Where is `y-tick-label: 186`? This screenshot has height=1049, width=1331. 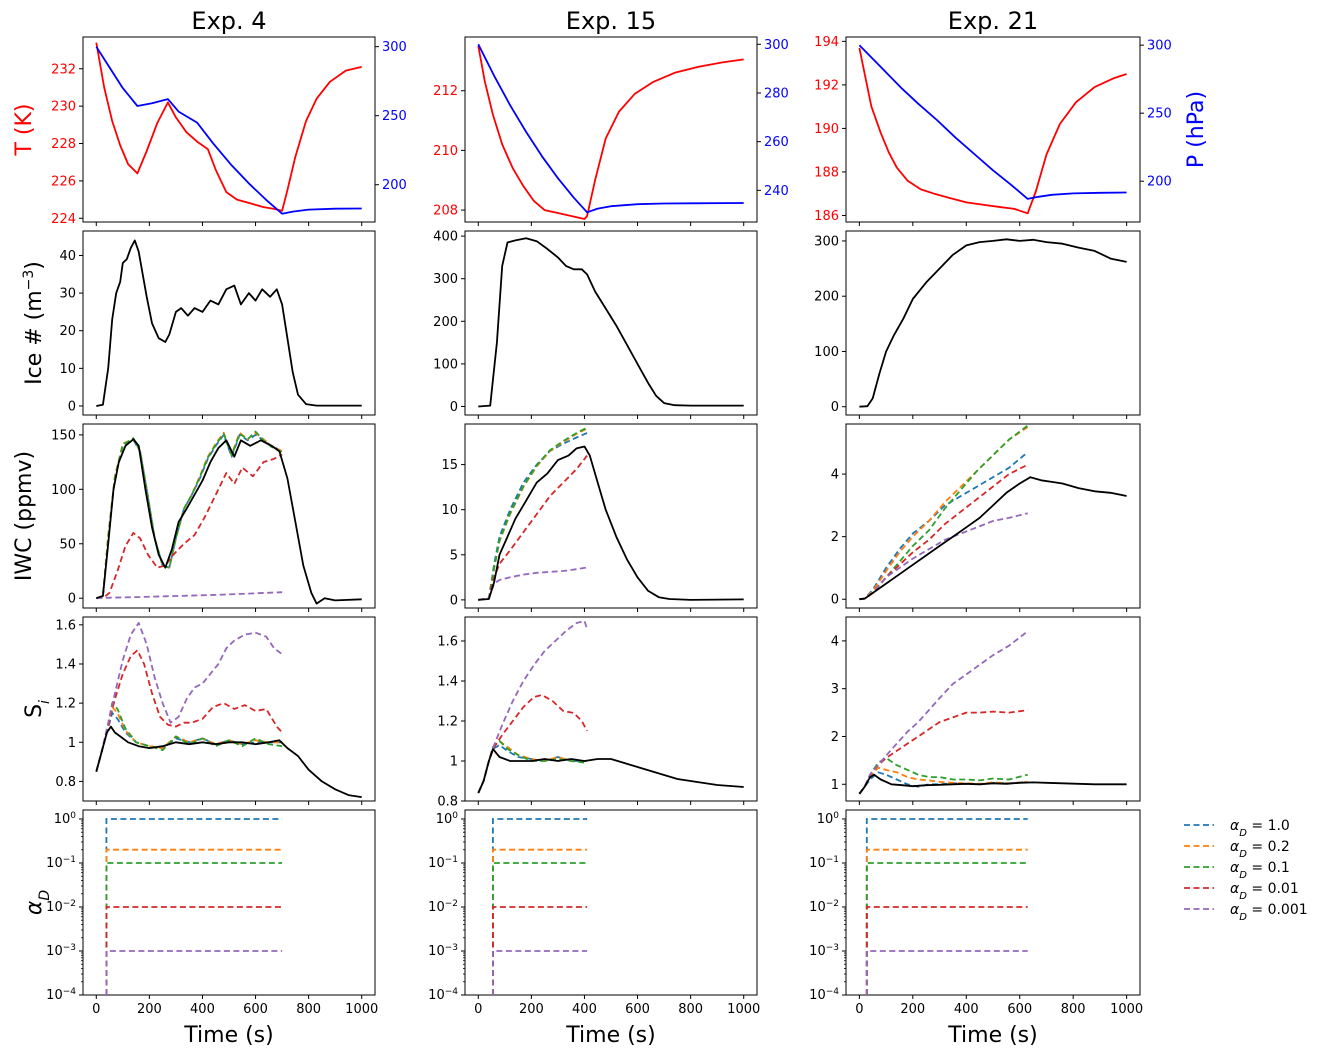
y-tick-label: 186 is located at coordinates (826, 216).